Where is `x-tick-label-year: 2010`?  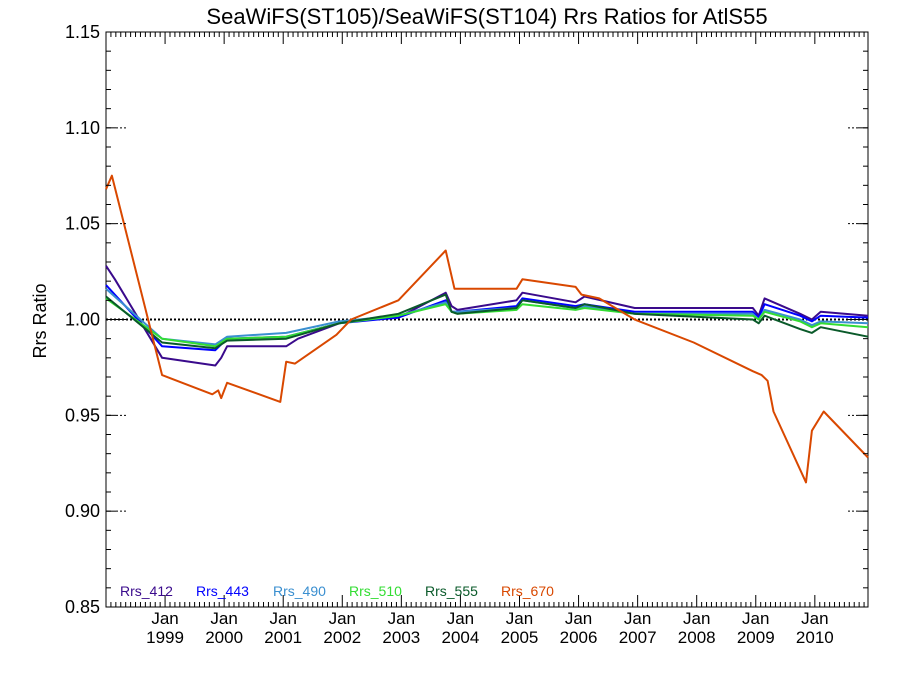
x-tick-label-year: 2010 is located at coordinates (815, 637).